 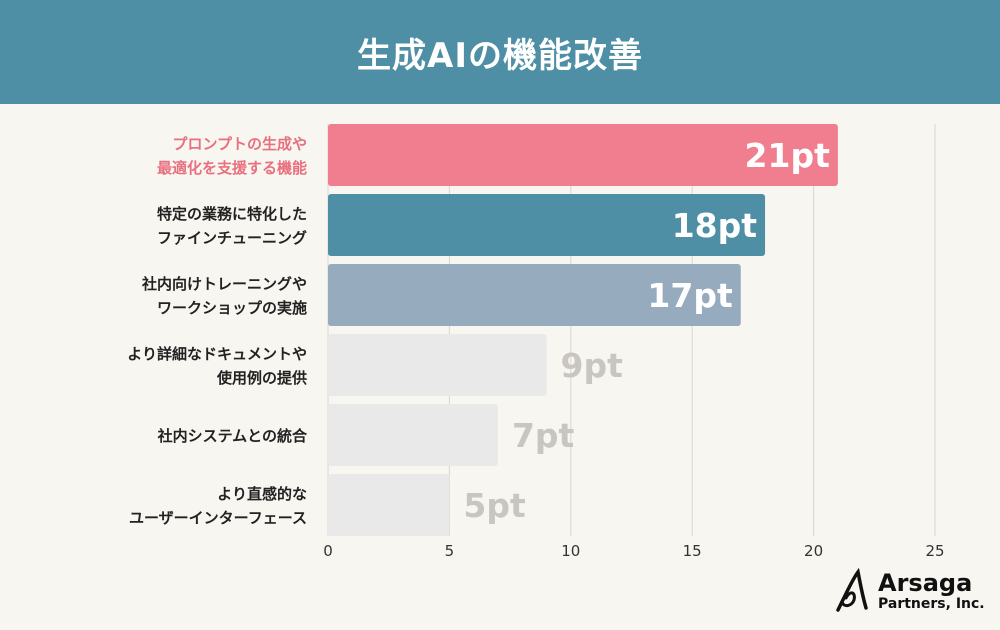 What do you see at coordinates (592, 365) in the screenshot?
I see `value-label-3: 9pt` at bounding box center [592, 365].